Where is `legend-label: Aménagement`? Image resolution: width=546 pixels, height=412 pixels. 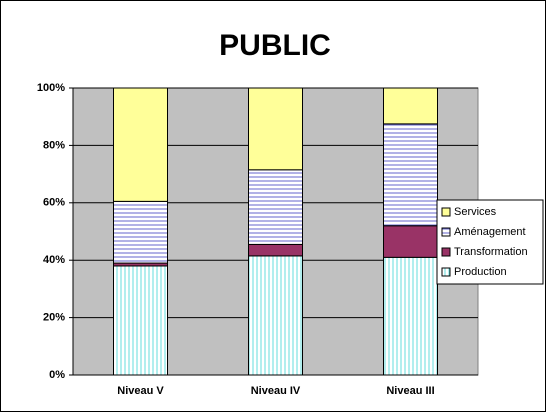
legend-label: Aménagement is located at coordinates (490, 232).